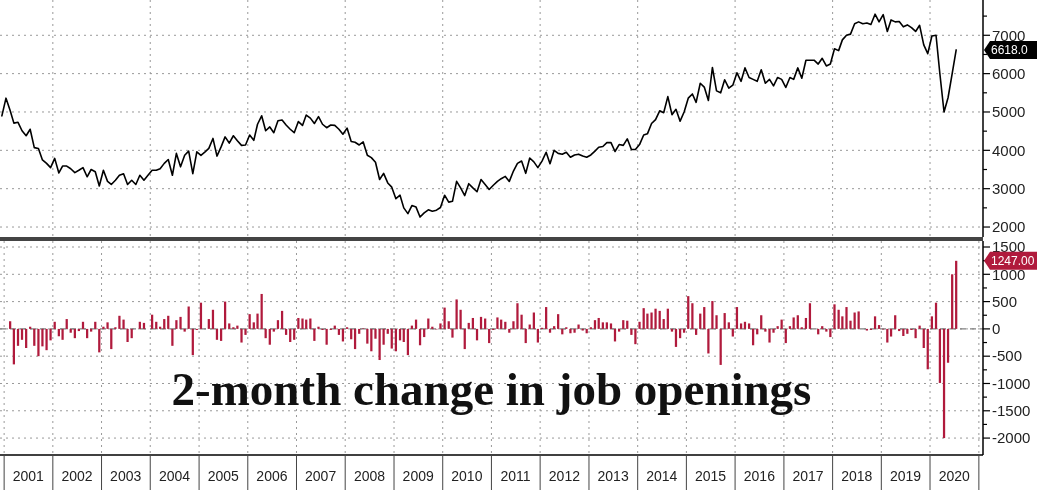 This screenshot has height=490, width=1038. I want to click on x-tick-label: 2015, so click(710, 476).